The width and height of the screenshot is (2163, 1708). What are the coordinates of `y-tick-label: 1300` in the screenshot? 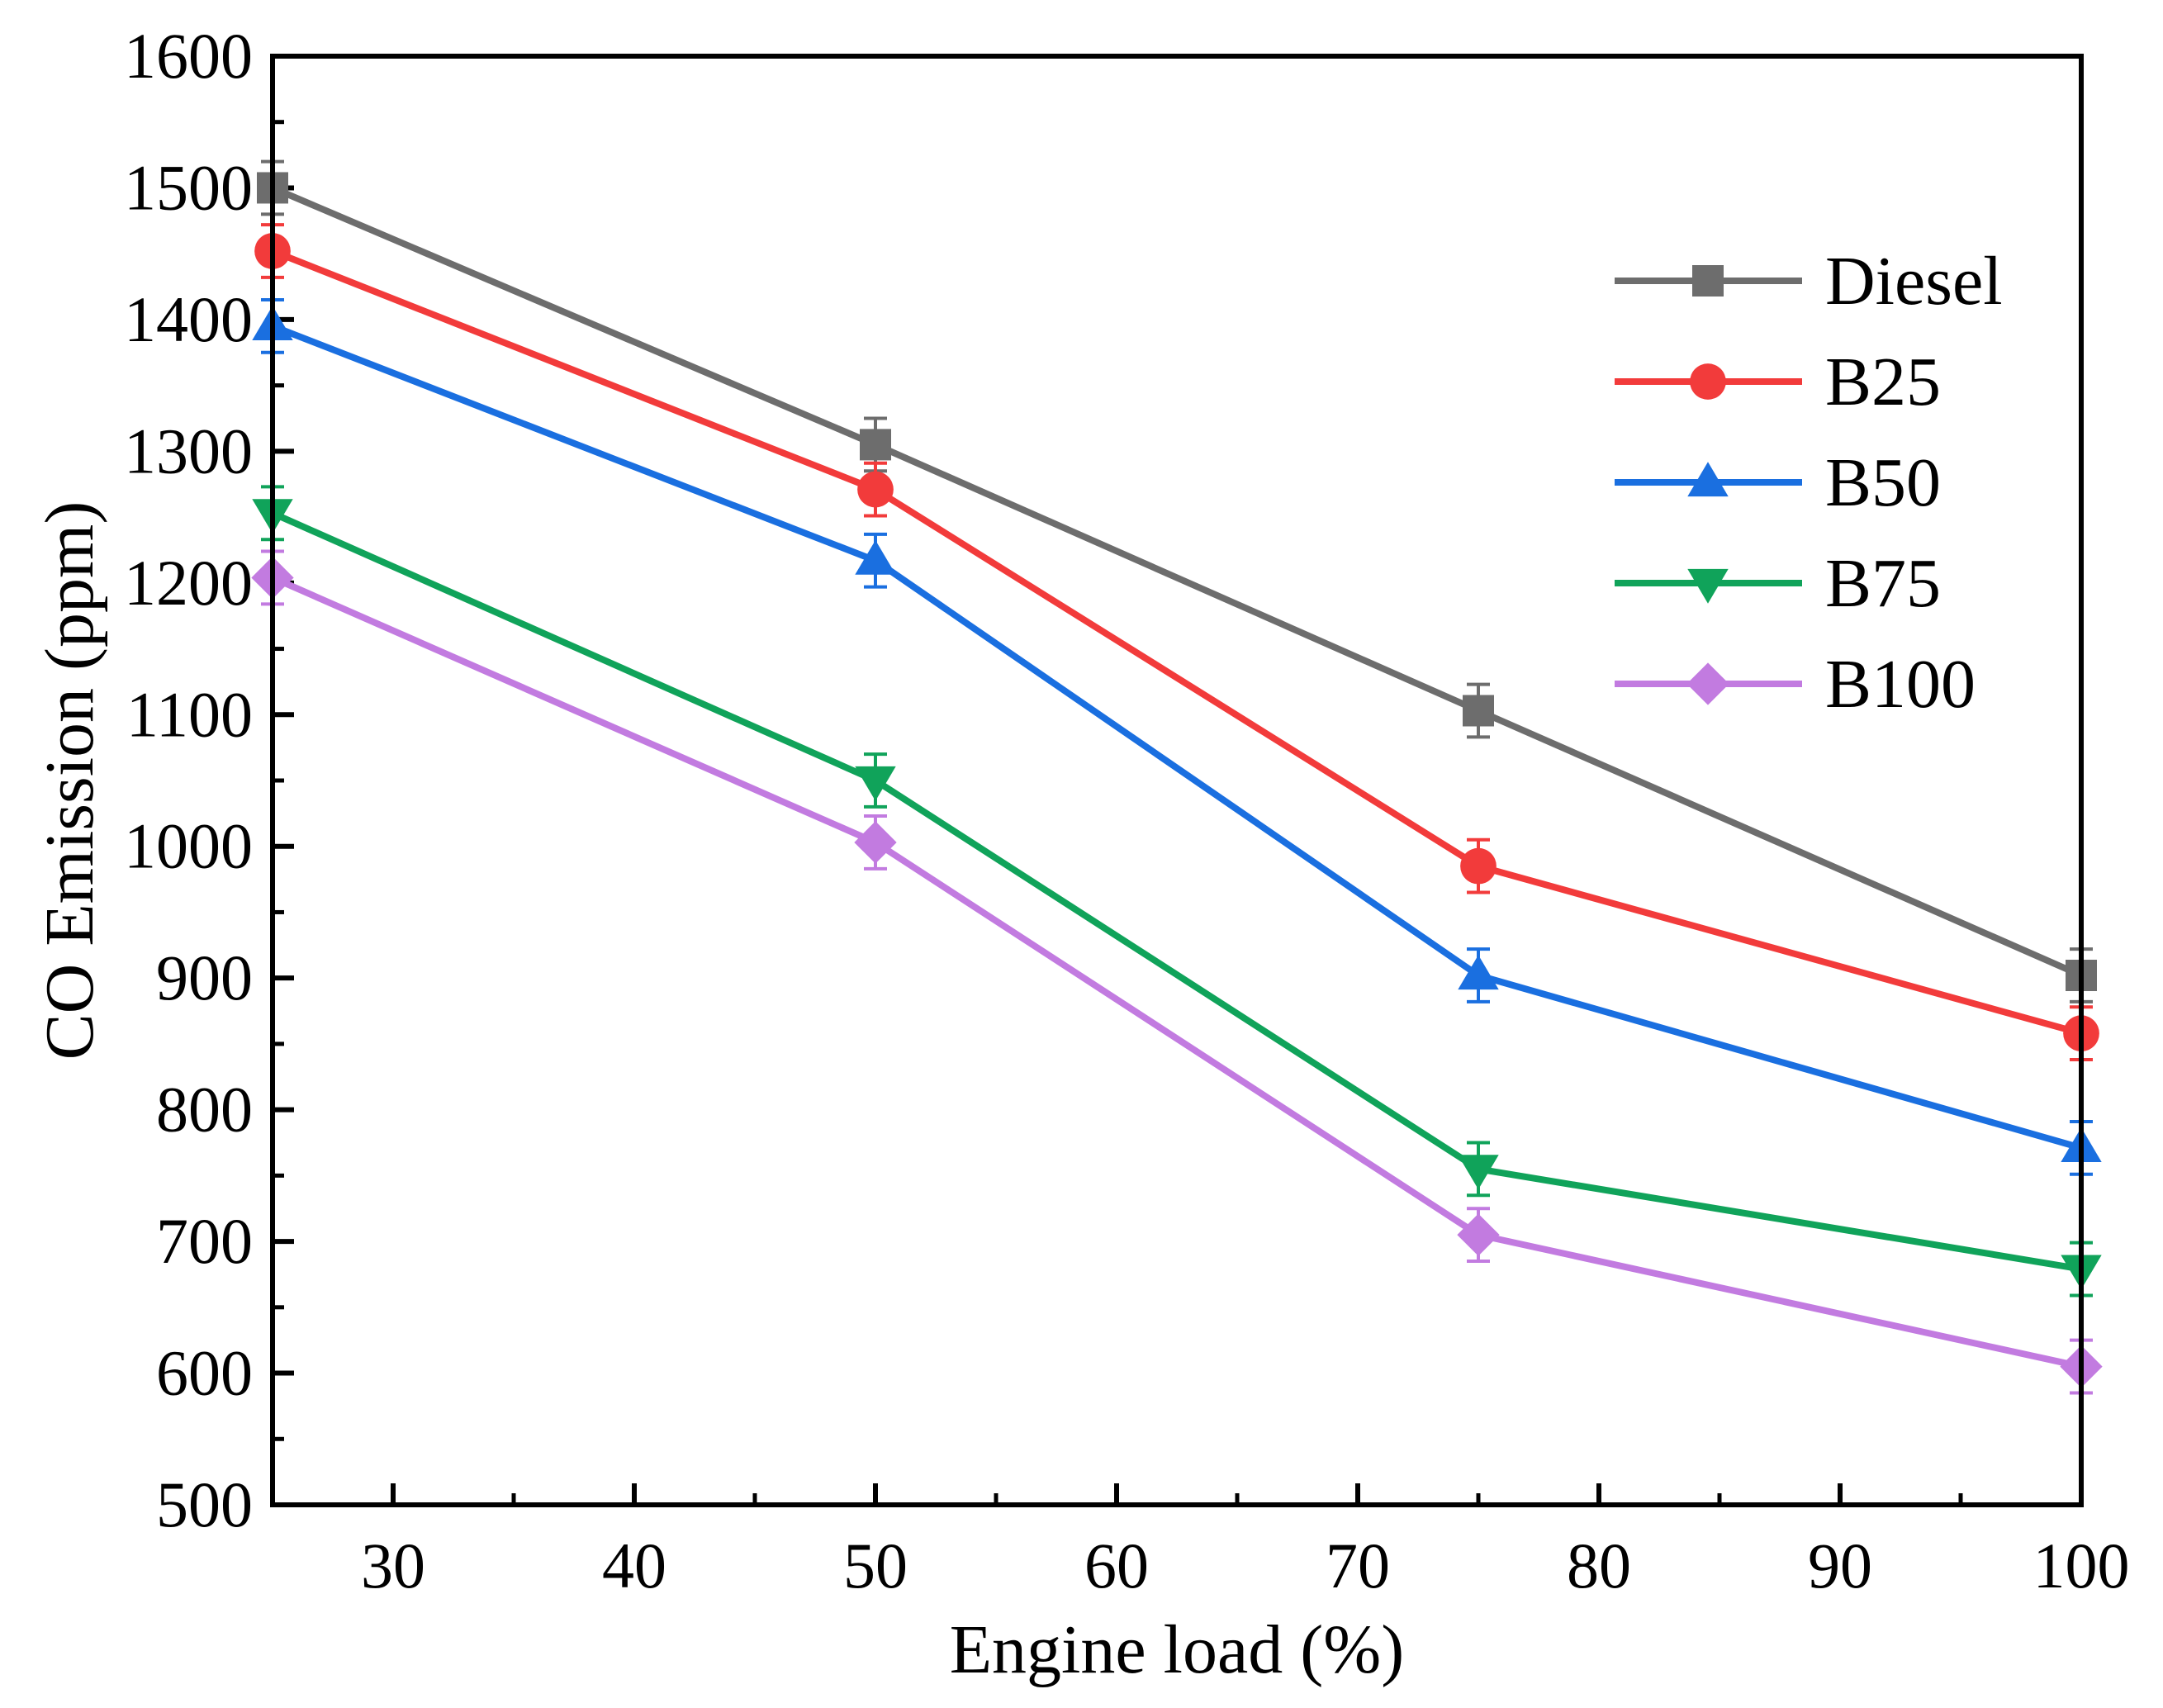 It's located at (188, 450).